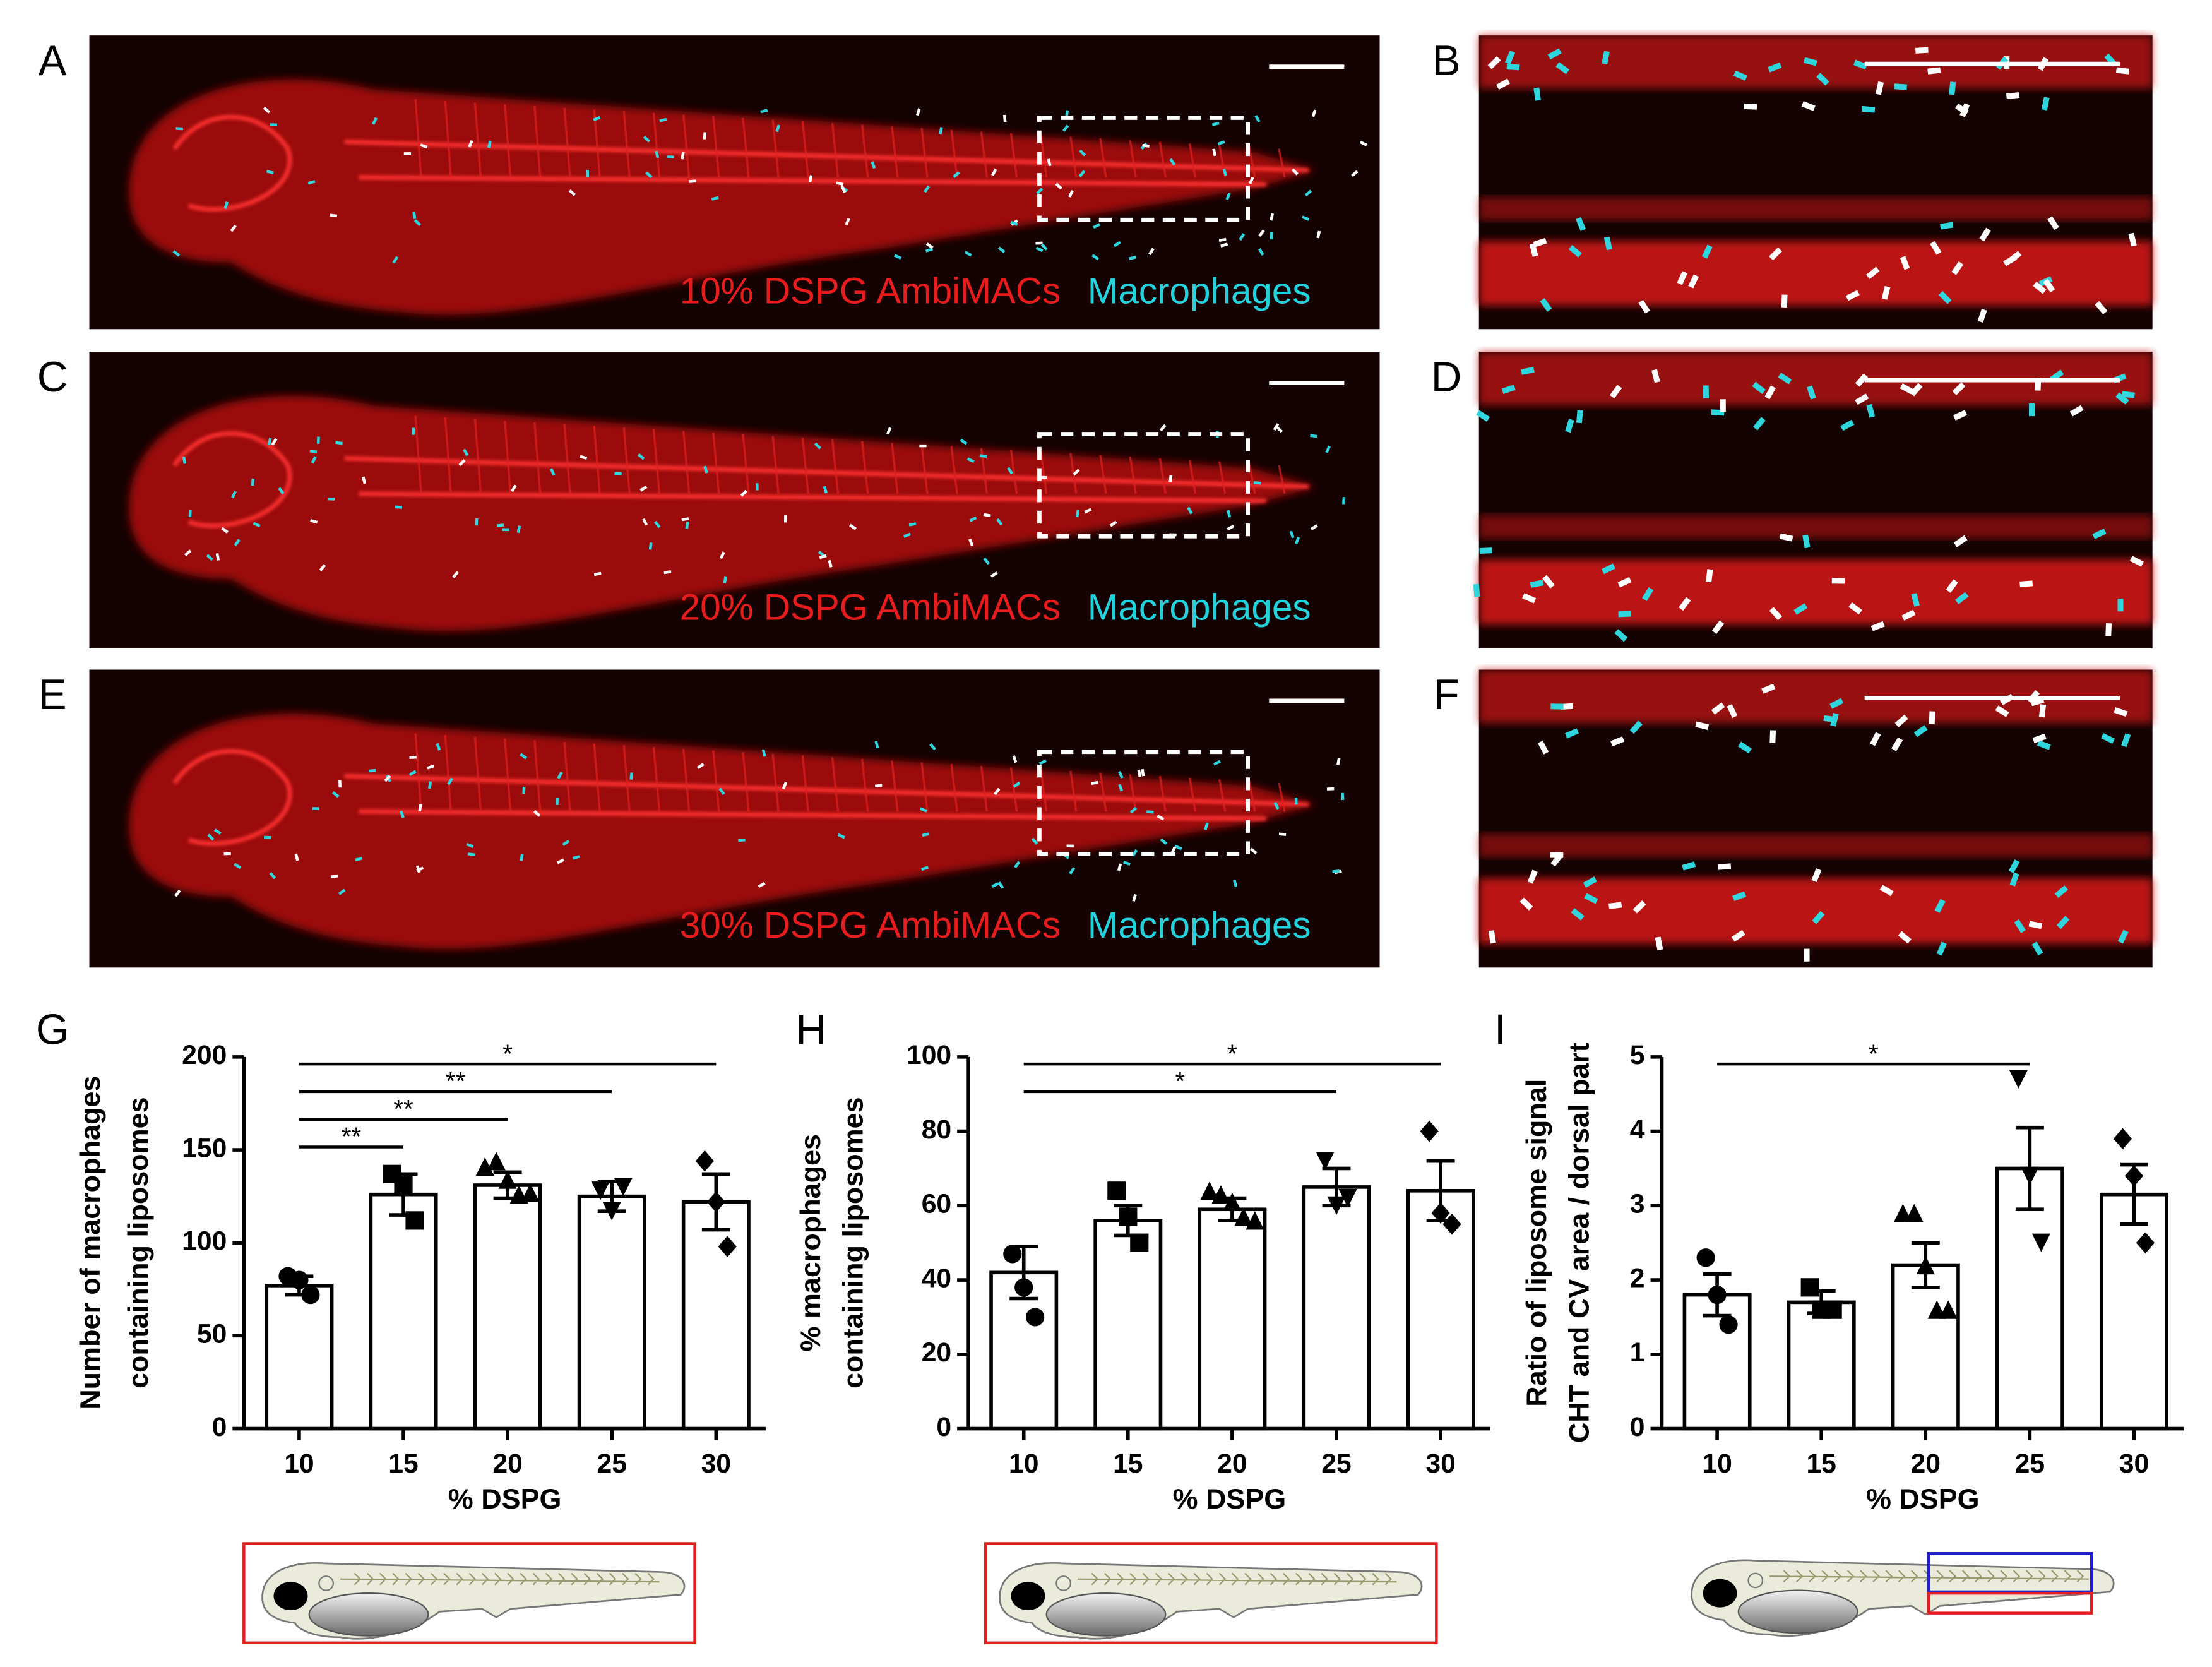  I want to click on y-tick-label: 80, so click(936, 1129).